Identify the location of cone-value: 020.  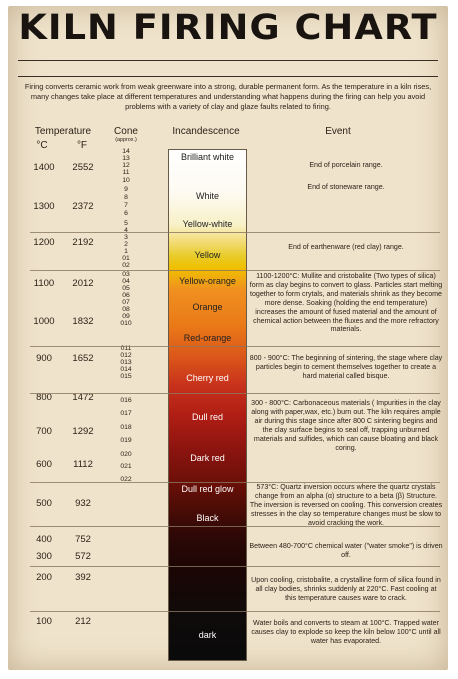
(126, 454).